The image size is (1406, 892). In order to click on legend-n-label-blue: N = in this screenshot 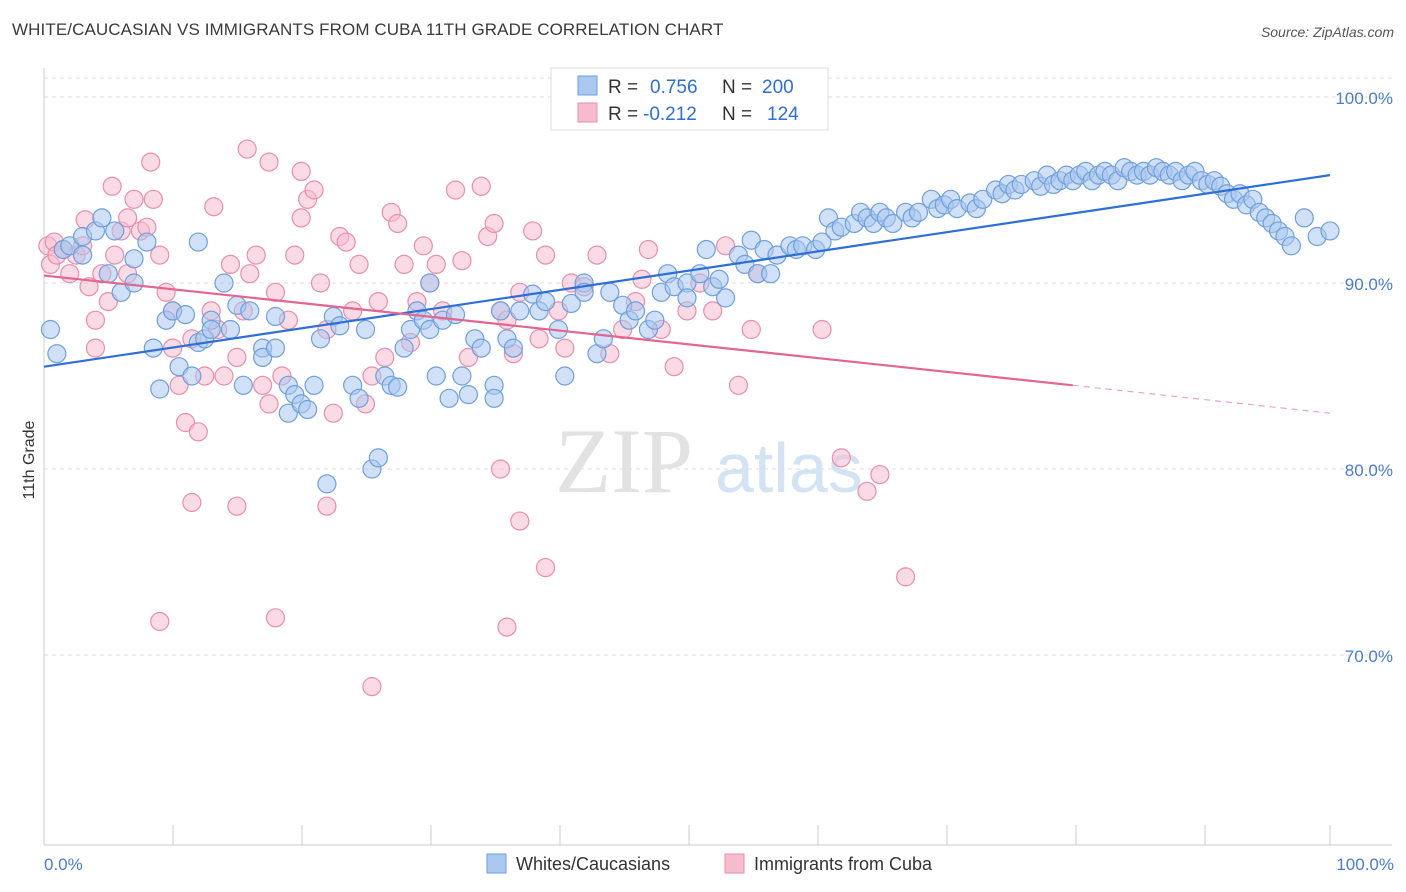, I will do `click(737, 87)`.